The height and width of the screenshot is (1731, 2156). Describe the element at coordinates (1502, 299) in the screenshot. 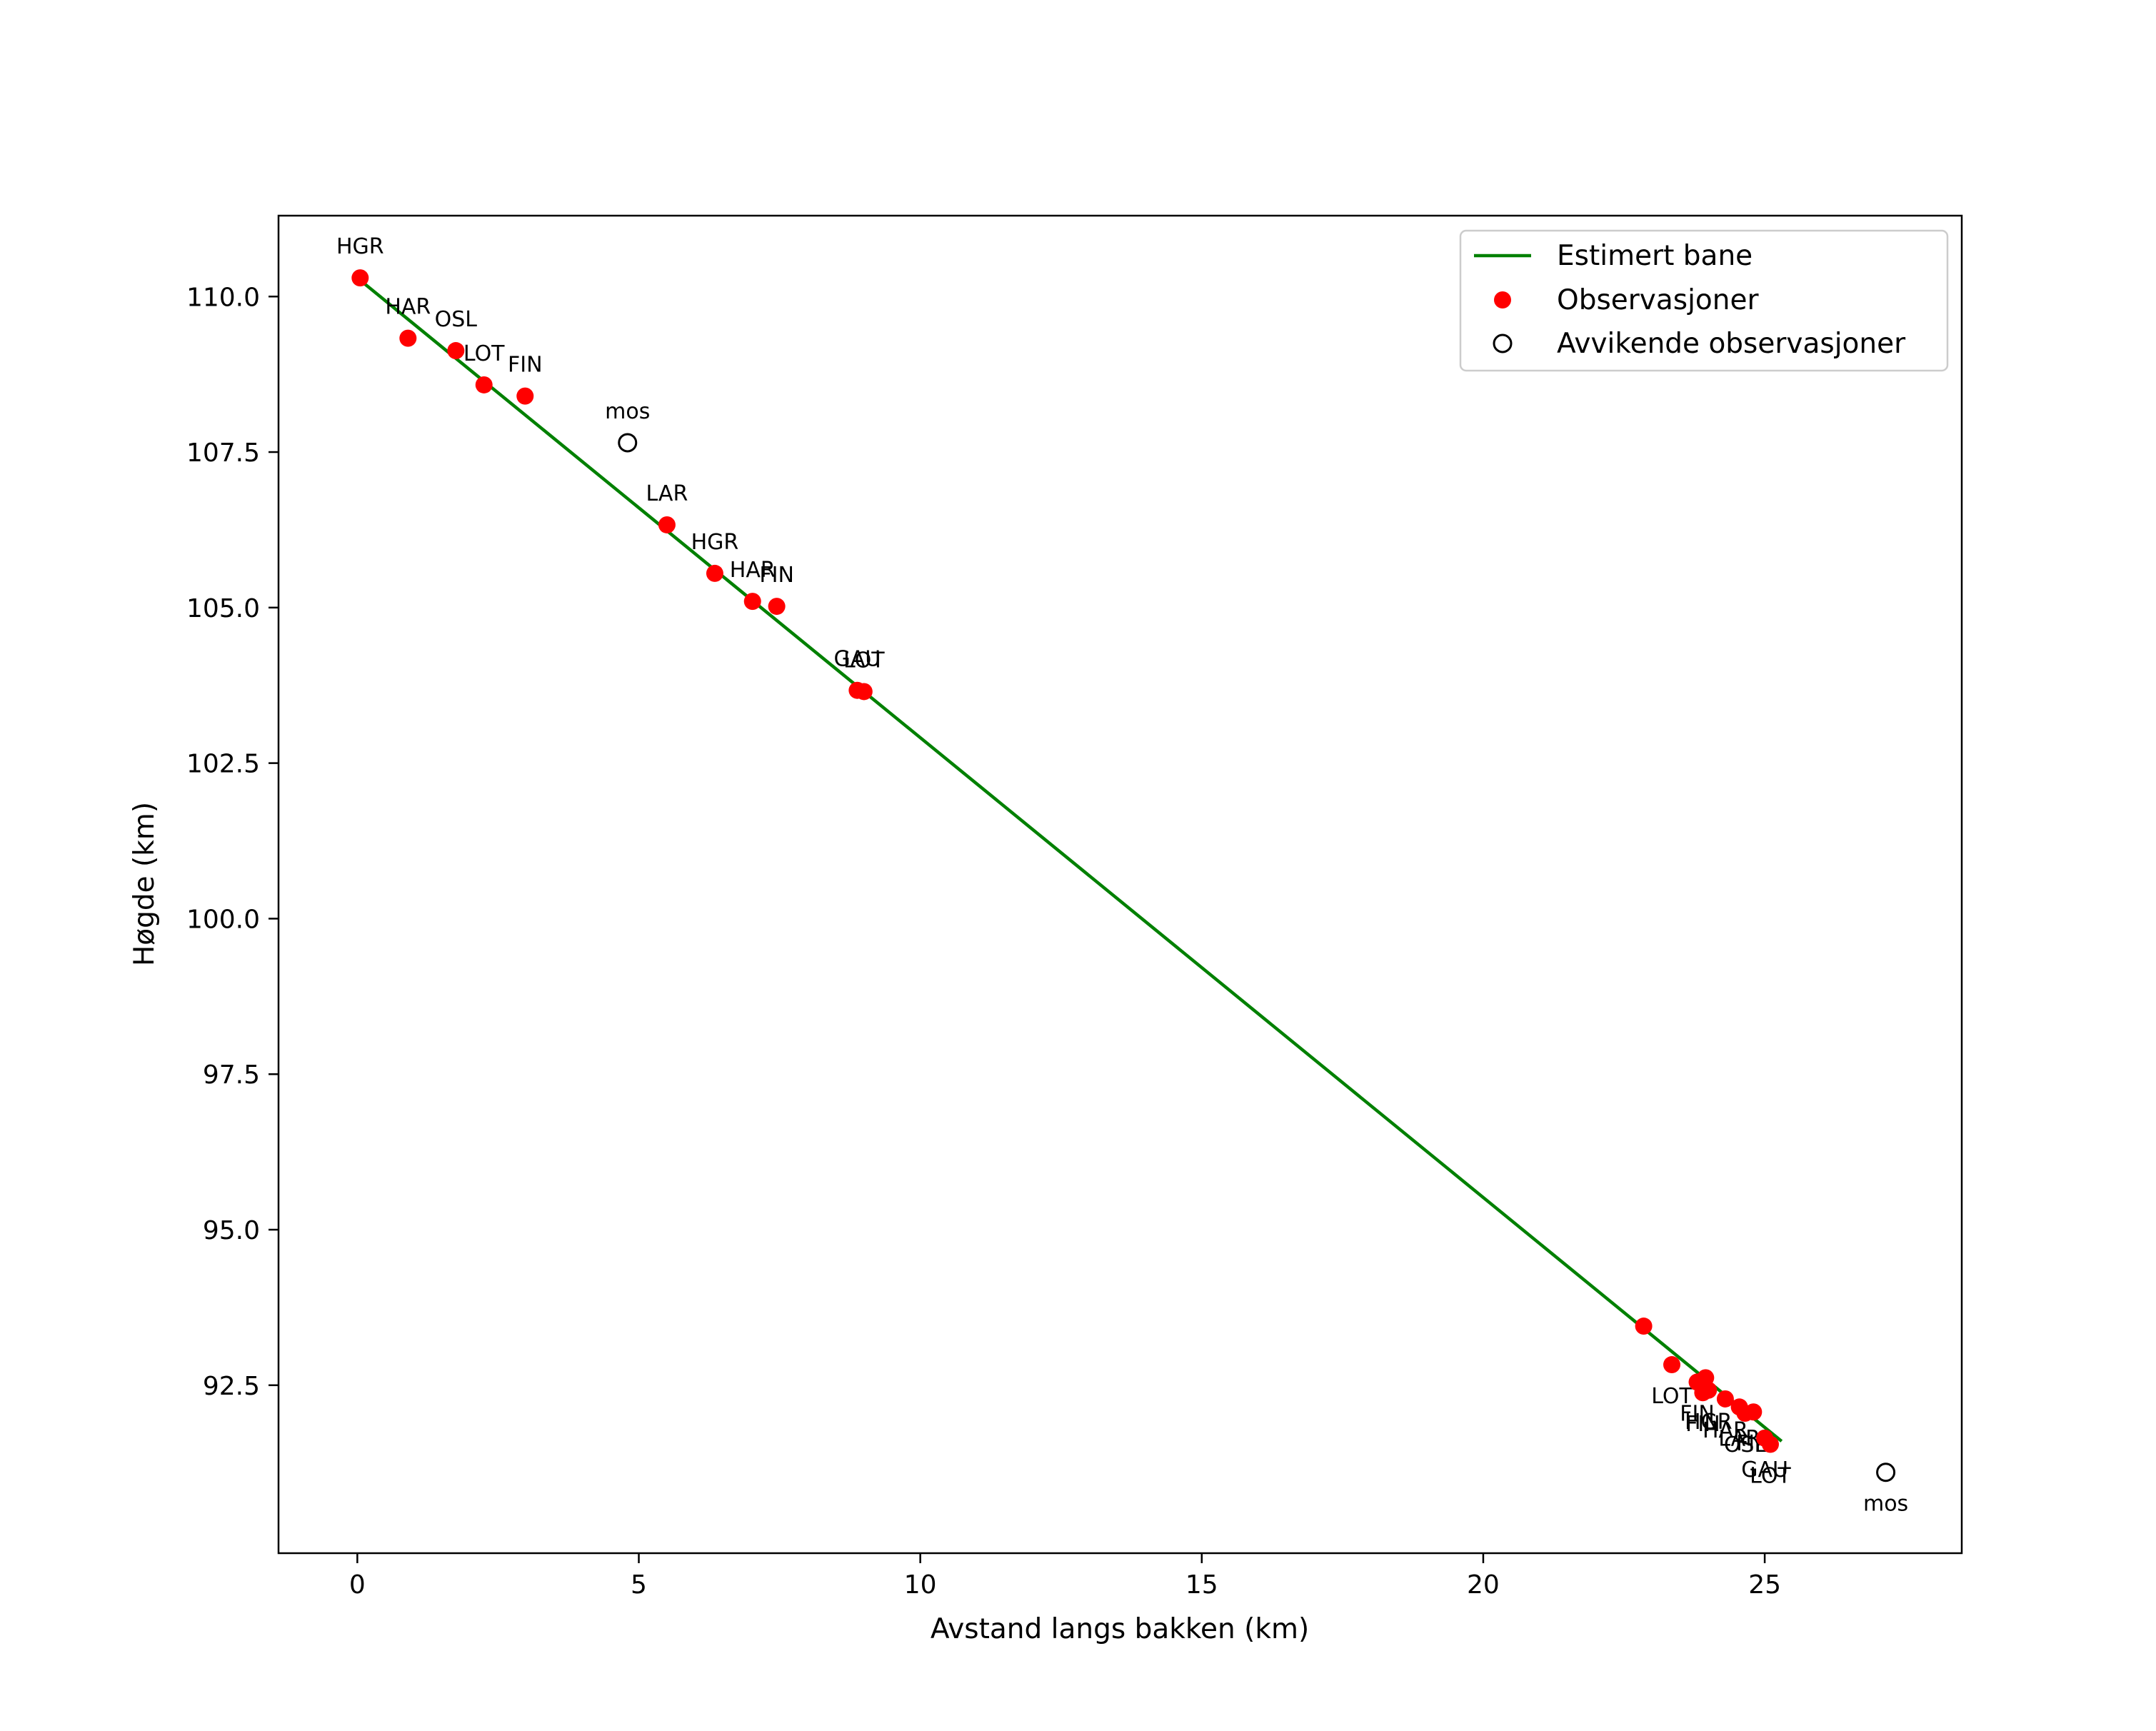

I see `legend-observation-swatch` at that location.